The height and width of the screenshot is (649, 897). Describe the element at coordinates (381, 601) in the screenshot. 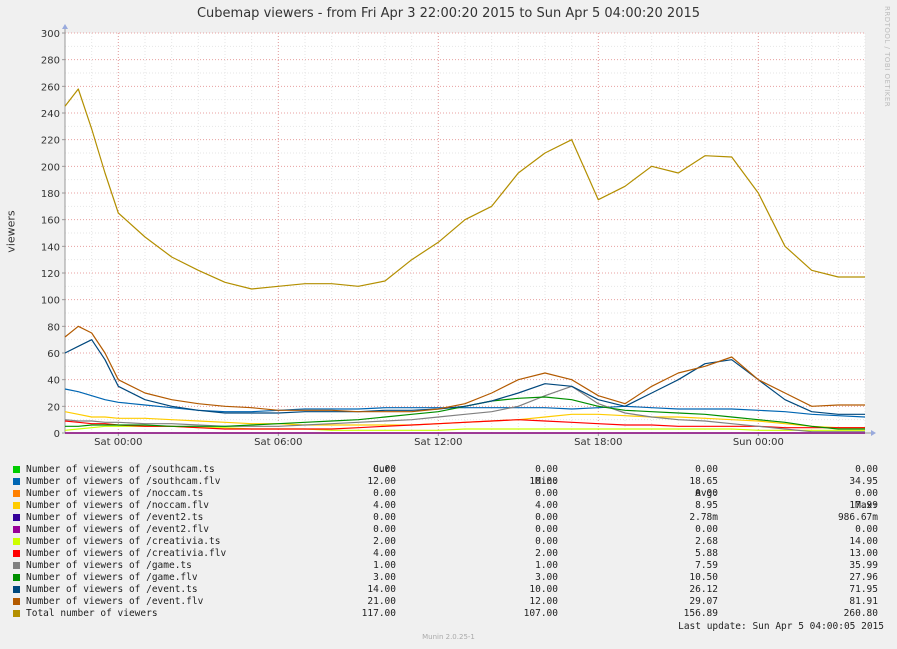

I see `legend-cur: 21.00` at that location.